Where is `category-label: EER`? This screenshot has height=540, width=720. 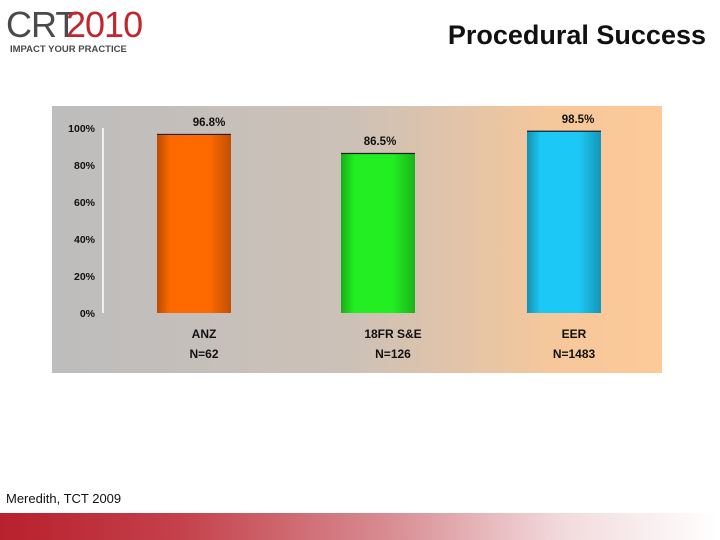
category-label: EER is located at coordinates (574, 334).